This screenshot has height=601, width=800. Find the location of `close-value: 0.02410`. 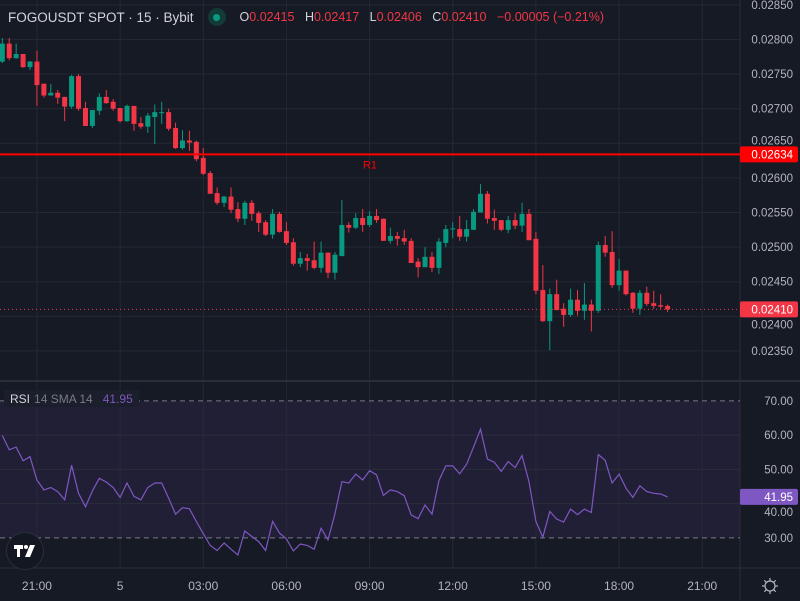

close-value: 0.02410 is located at coordinates (463, 17).